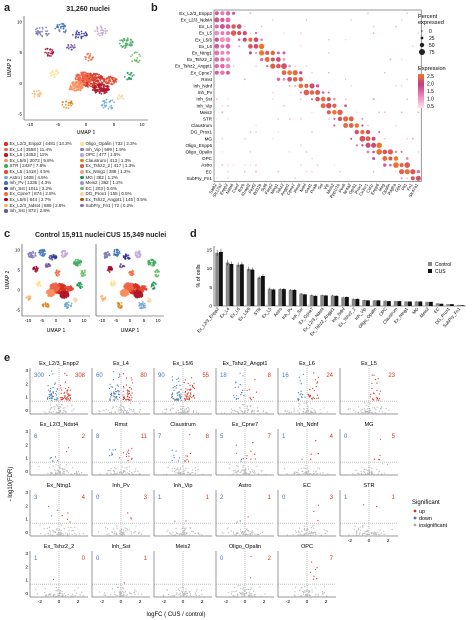 Image resolution: width=474 pixels, height=620 pixels. Describe the element at coordinates (183, 547) in the screenshot. I see `volcano-title: Meis2` at that location.